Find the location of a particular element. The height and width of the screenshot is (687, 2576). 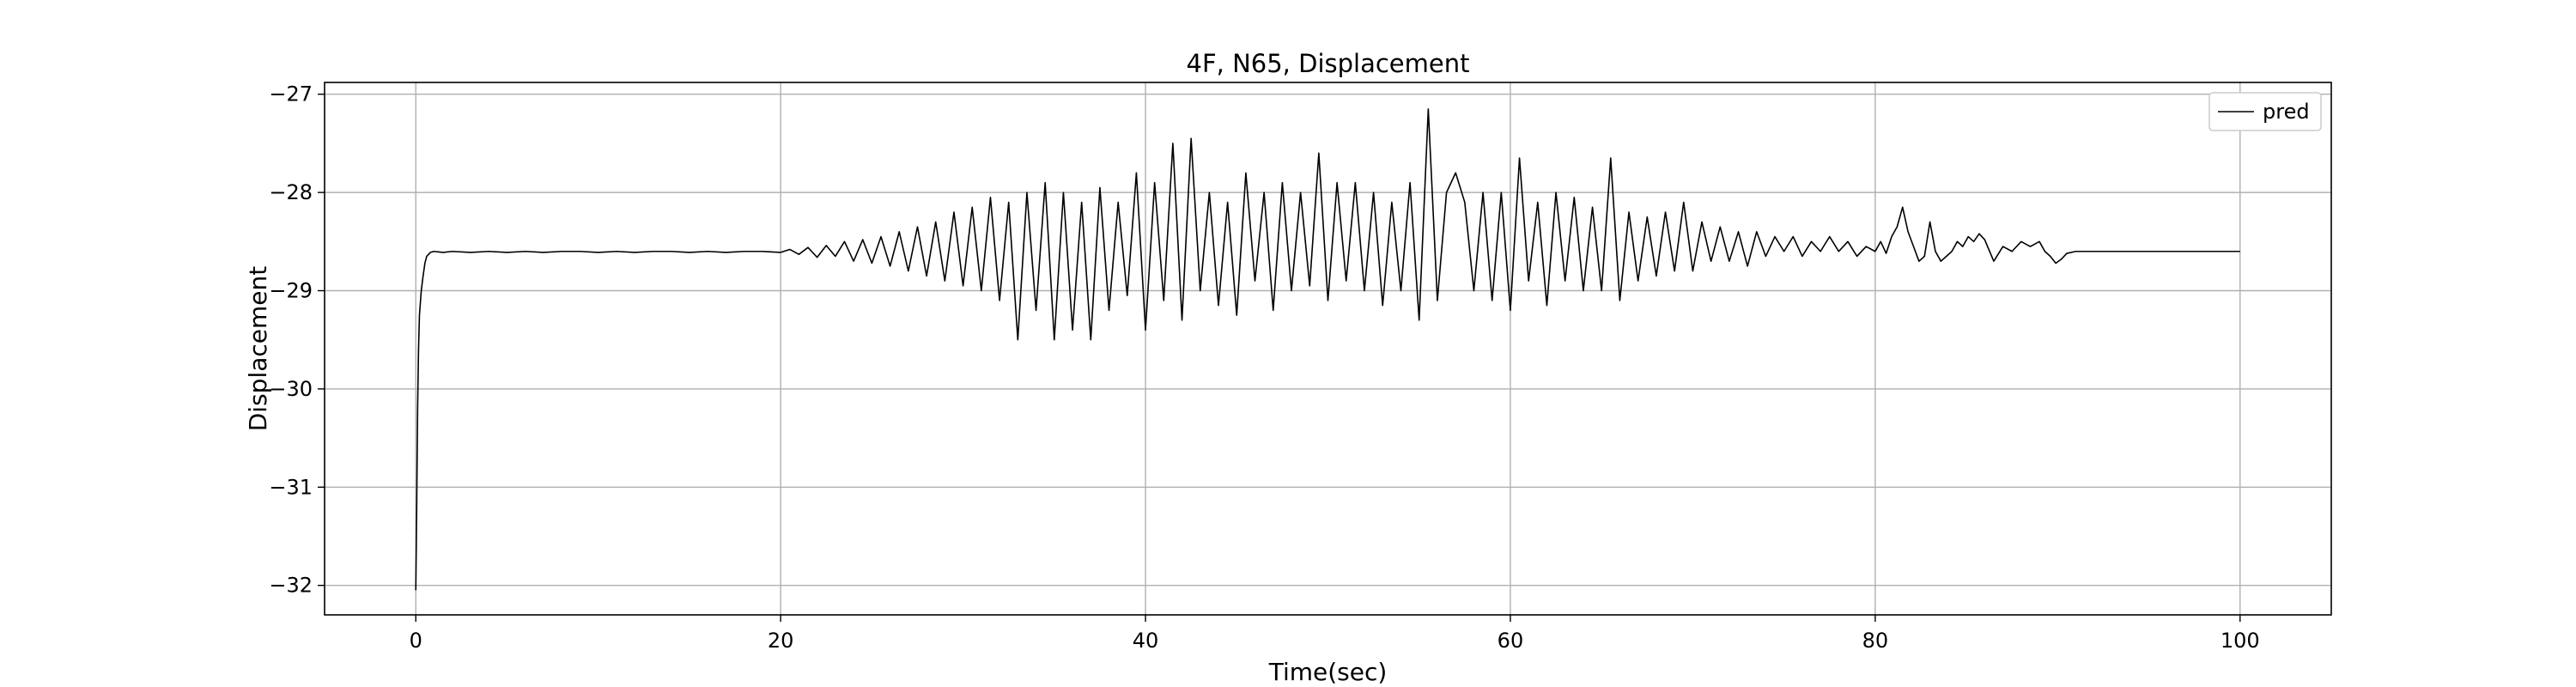

x-tick-label: 60 is located at coordinates (1511, 641).